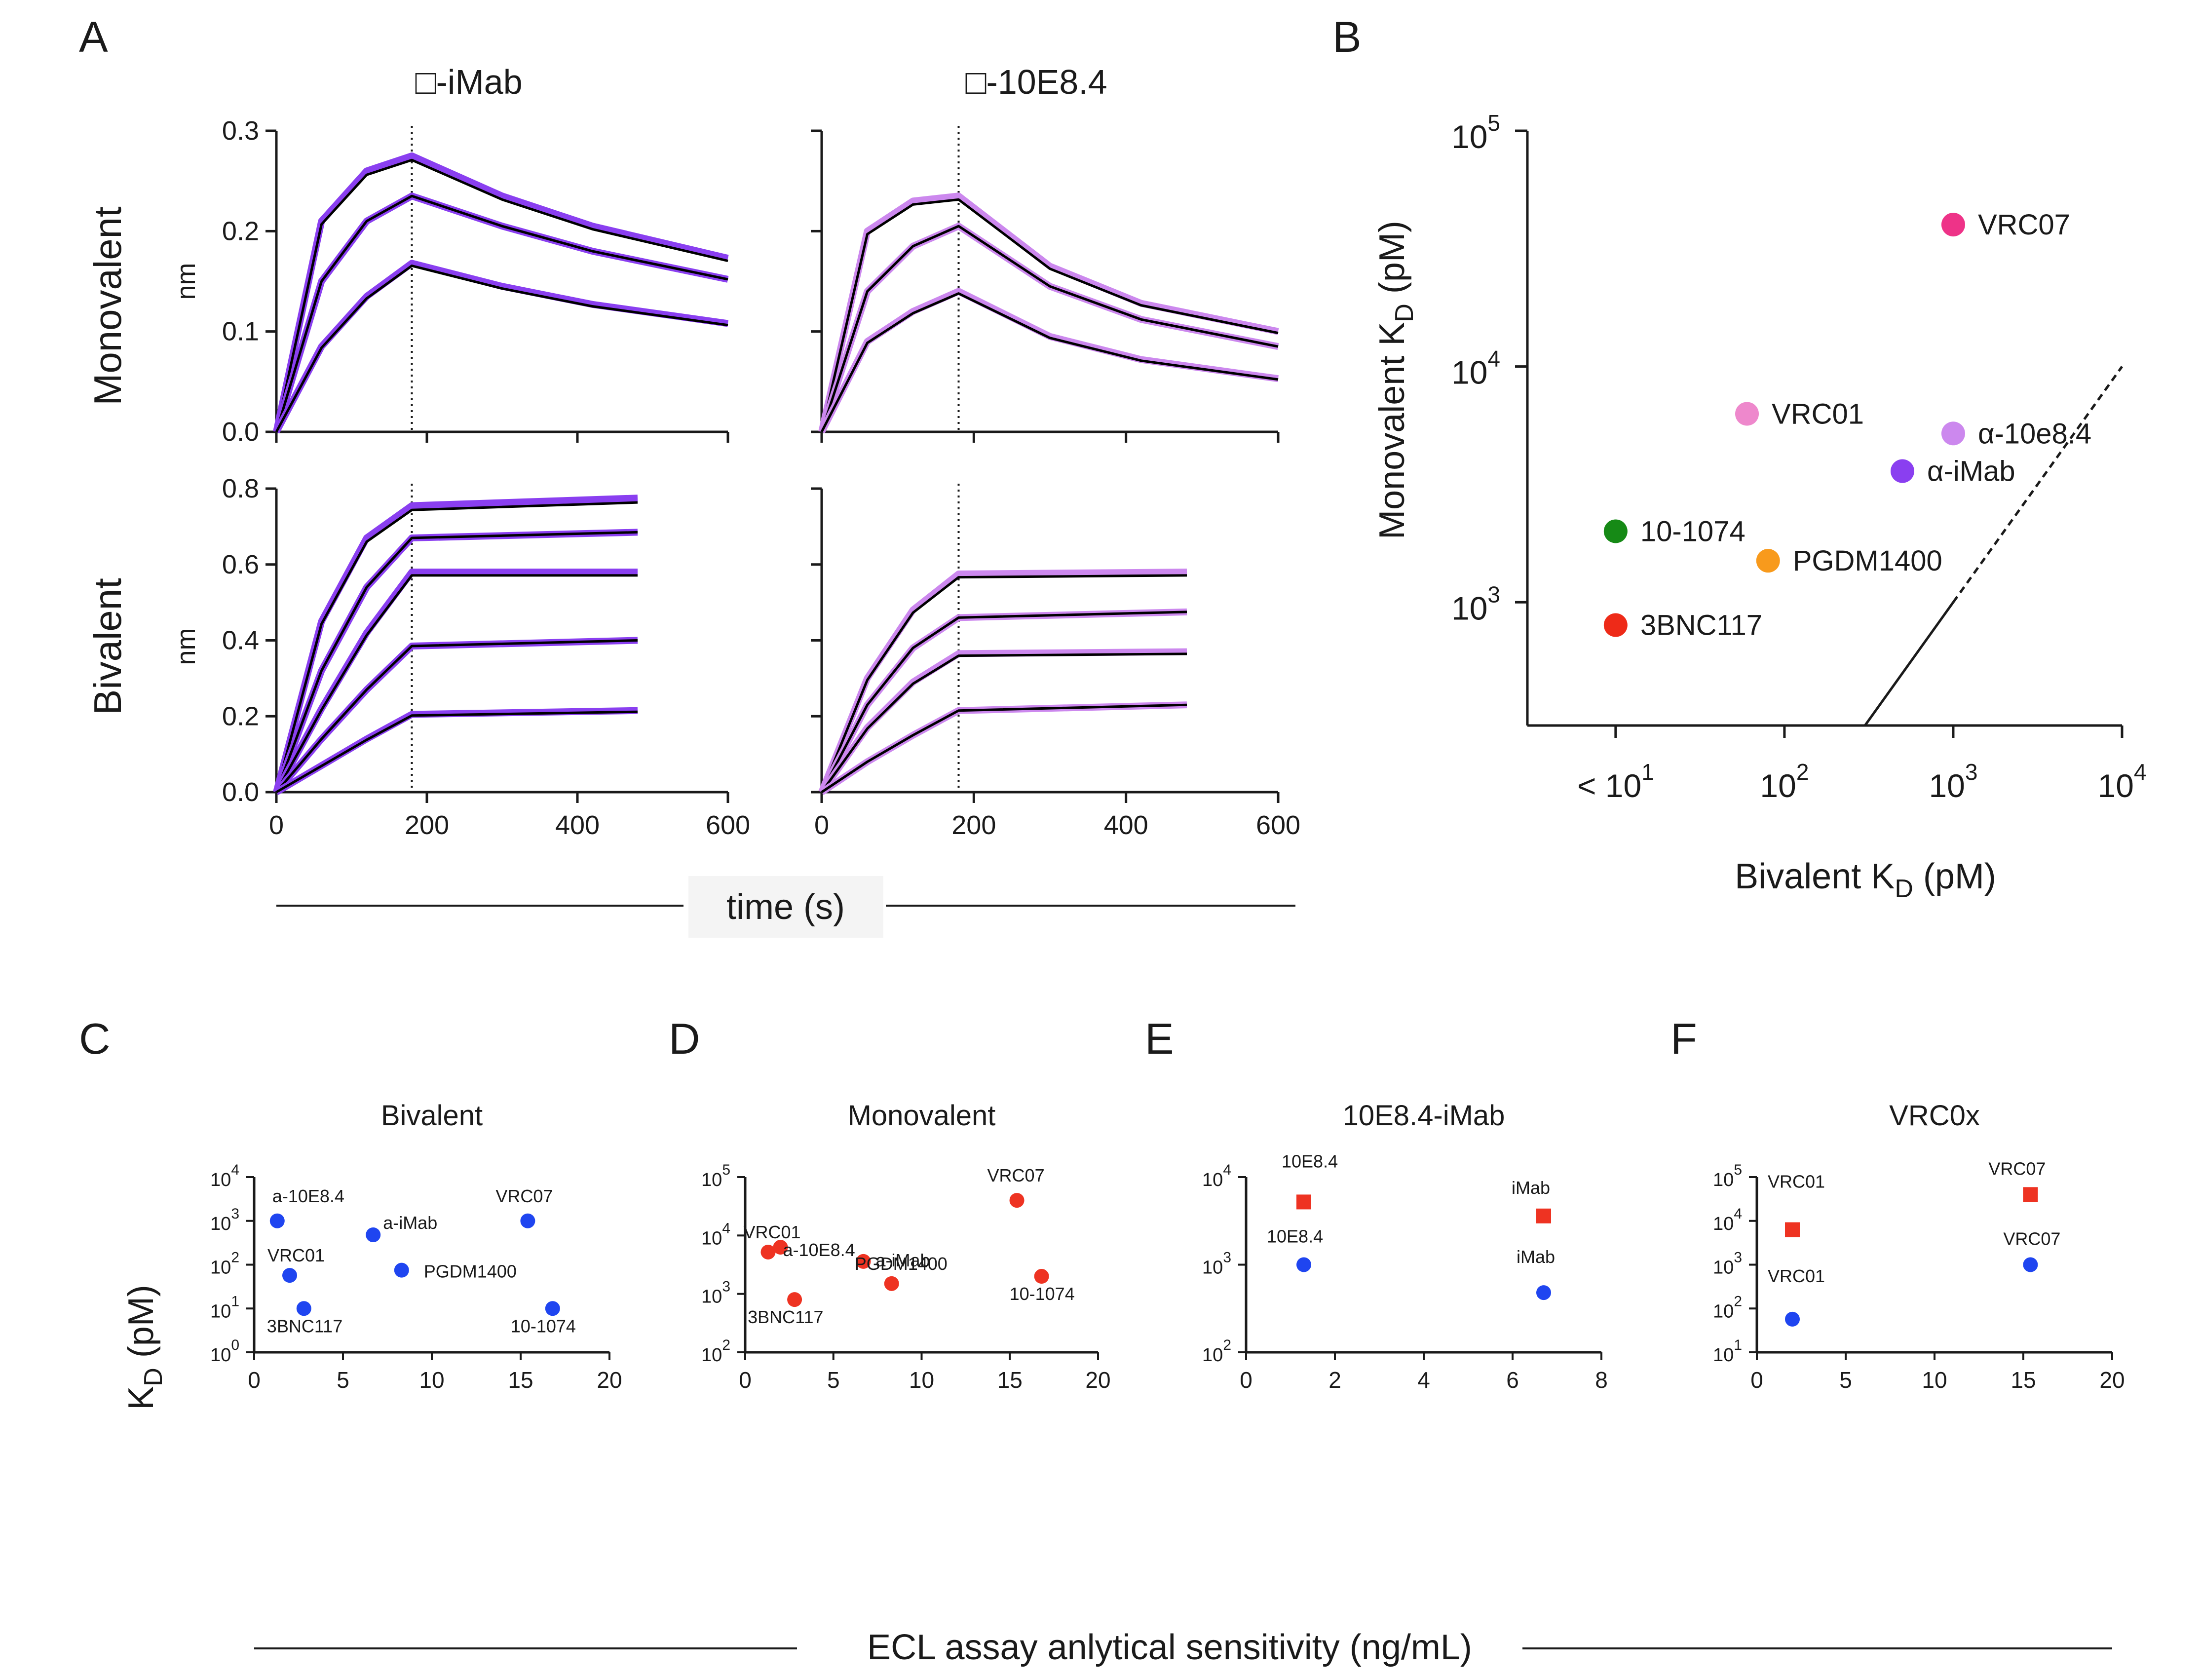 This screenshot has width=2201, height=1680. What do you see at coordinates (373, 1235) in the screenshot?
I see `point-a-imab` at bounding box center [373, 1235].